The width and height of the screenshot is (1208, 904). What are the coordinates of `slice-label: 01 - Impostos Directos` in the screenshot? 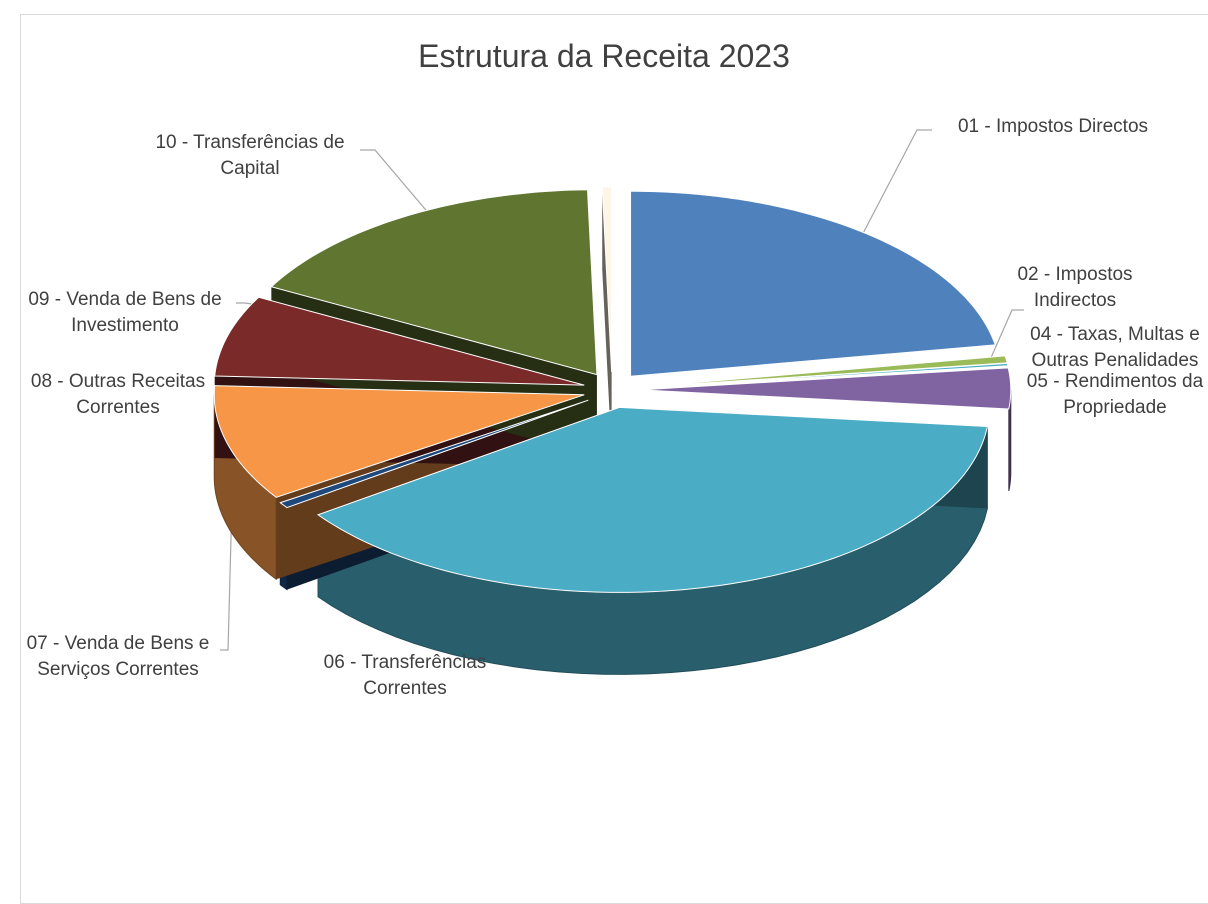 It's located at (1053, 126).